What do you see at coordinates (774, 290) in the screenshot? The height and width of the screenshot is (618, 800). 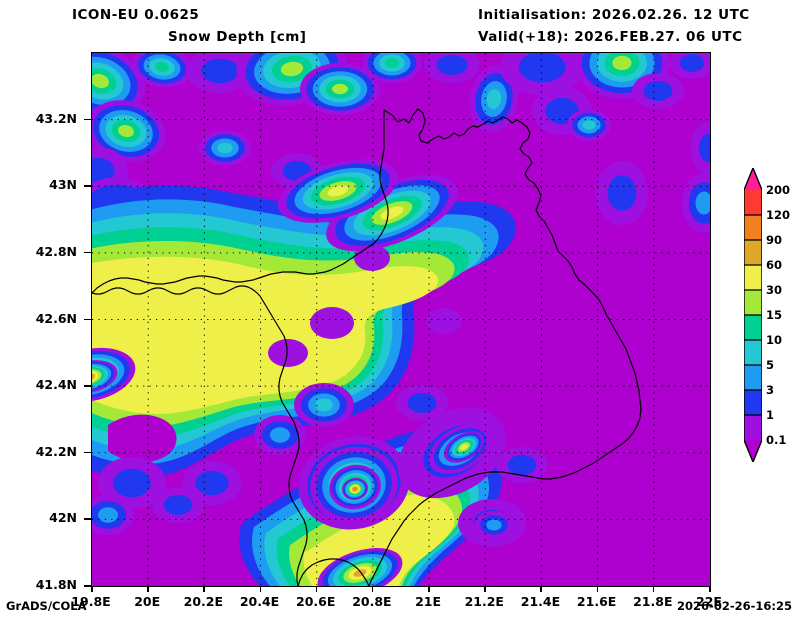 I see `colorbar-tick-label: 30` at bounding box center [774, 290].